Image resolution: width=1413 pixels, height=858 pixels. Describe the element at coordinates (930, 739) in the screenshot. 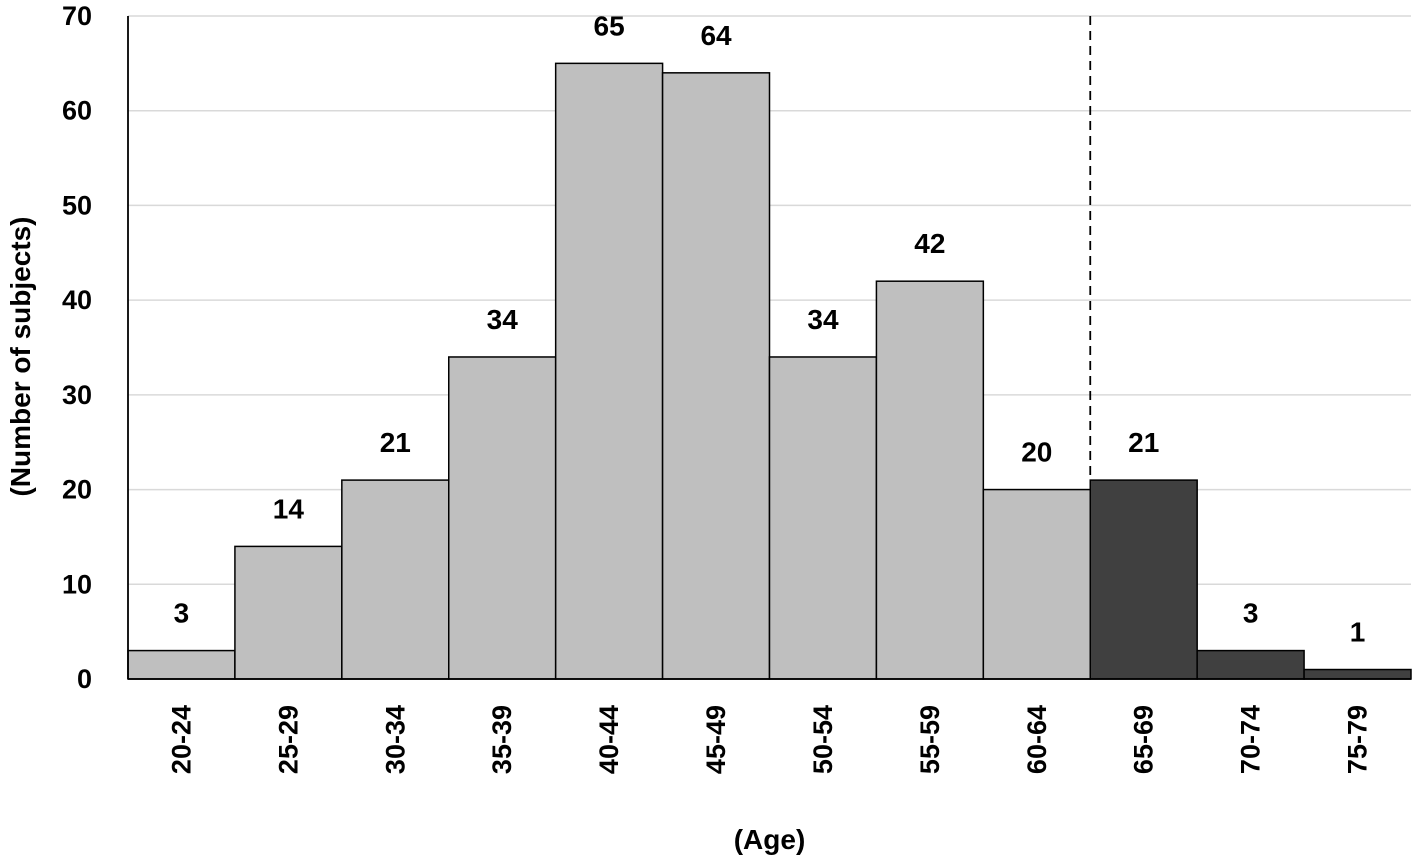

I see `x-tick-label-55-59: 55-59` at that location.